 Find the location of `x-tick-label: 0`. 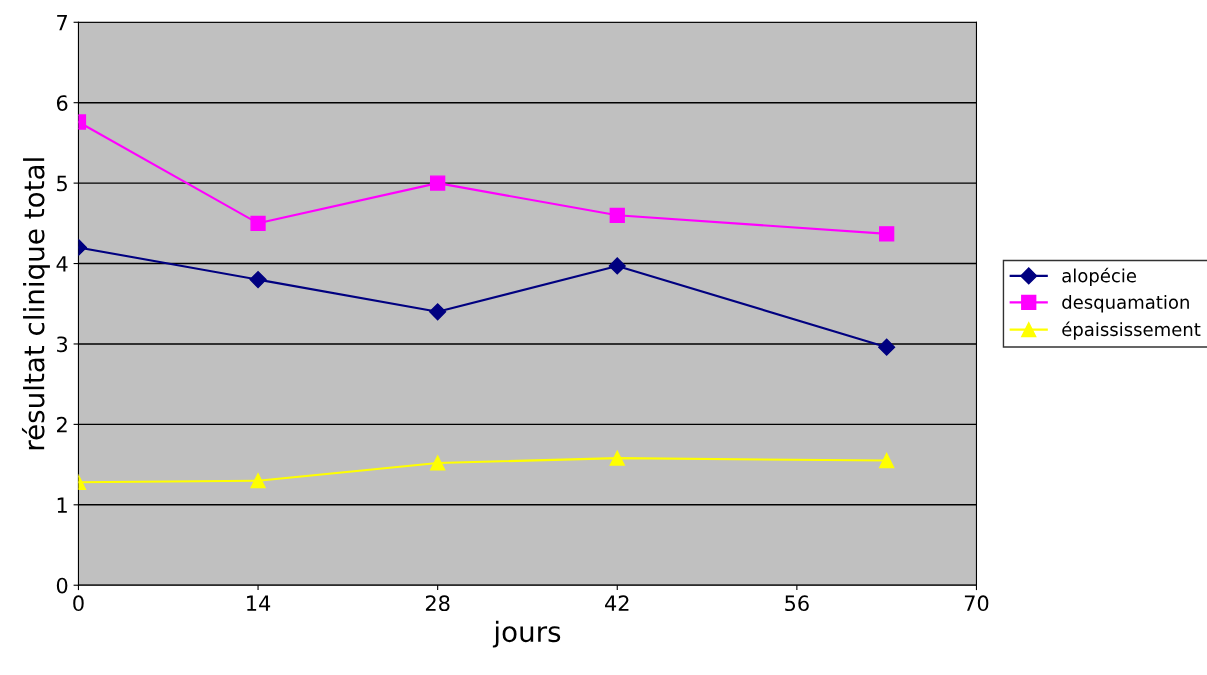

x-tick-label: 0 is located at coordinates (78, 603).